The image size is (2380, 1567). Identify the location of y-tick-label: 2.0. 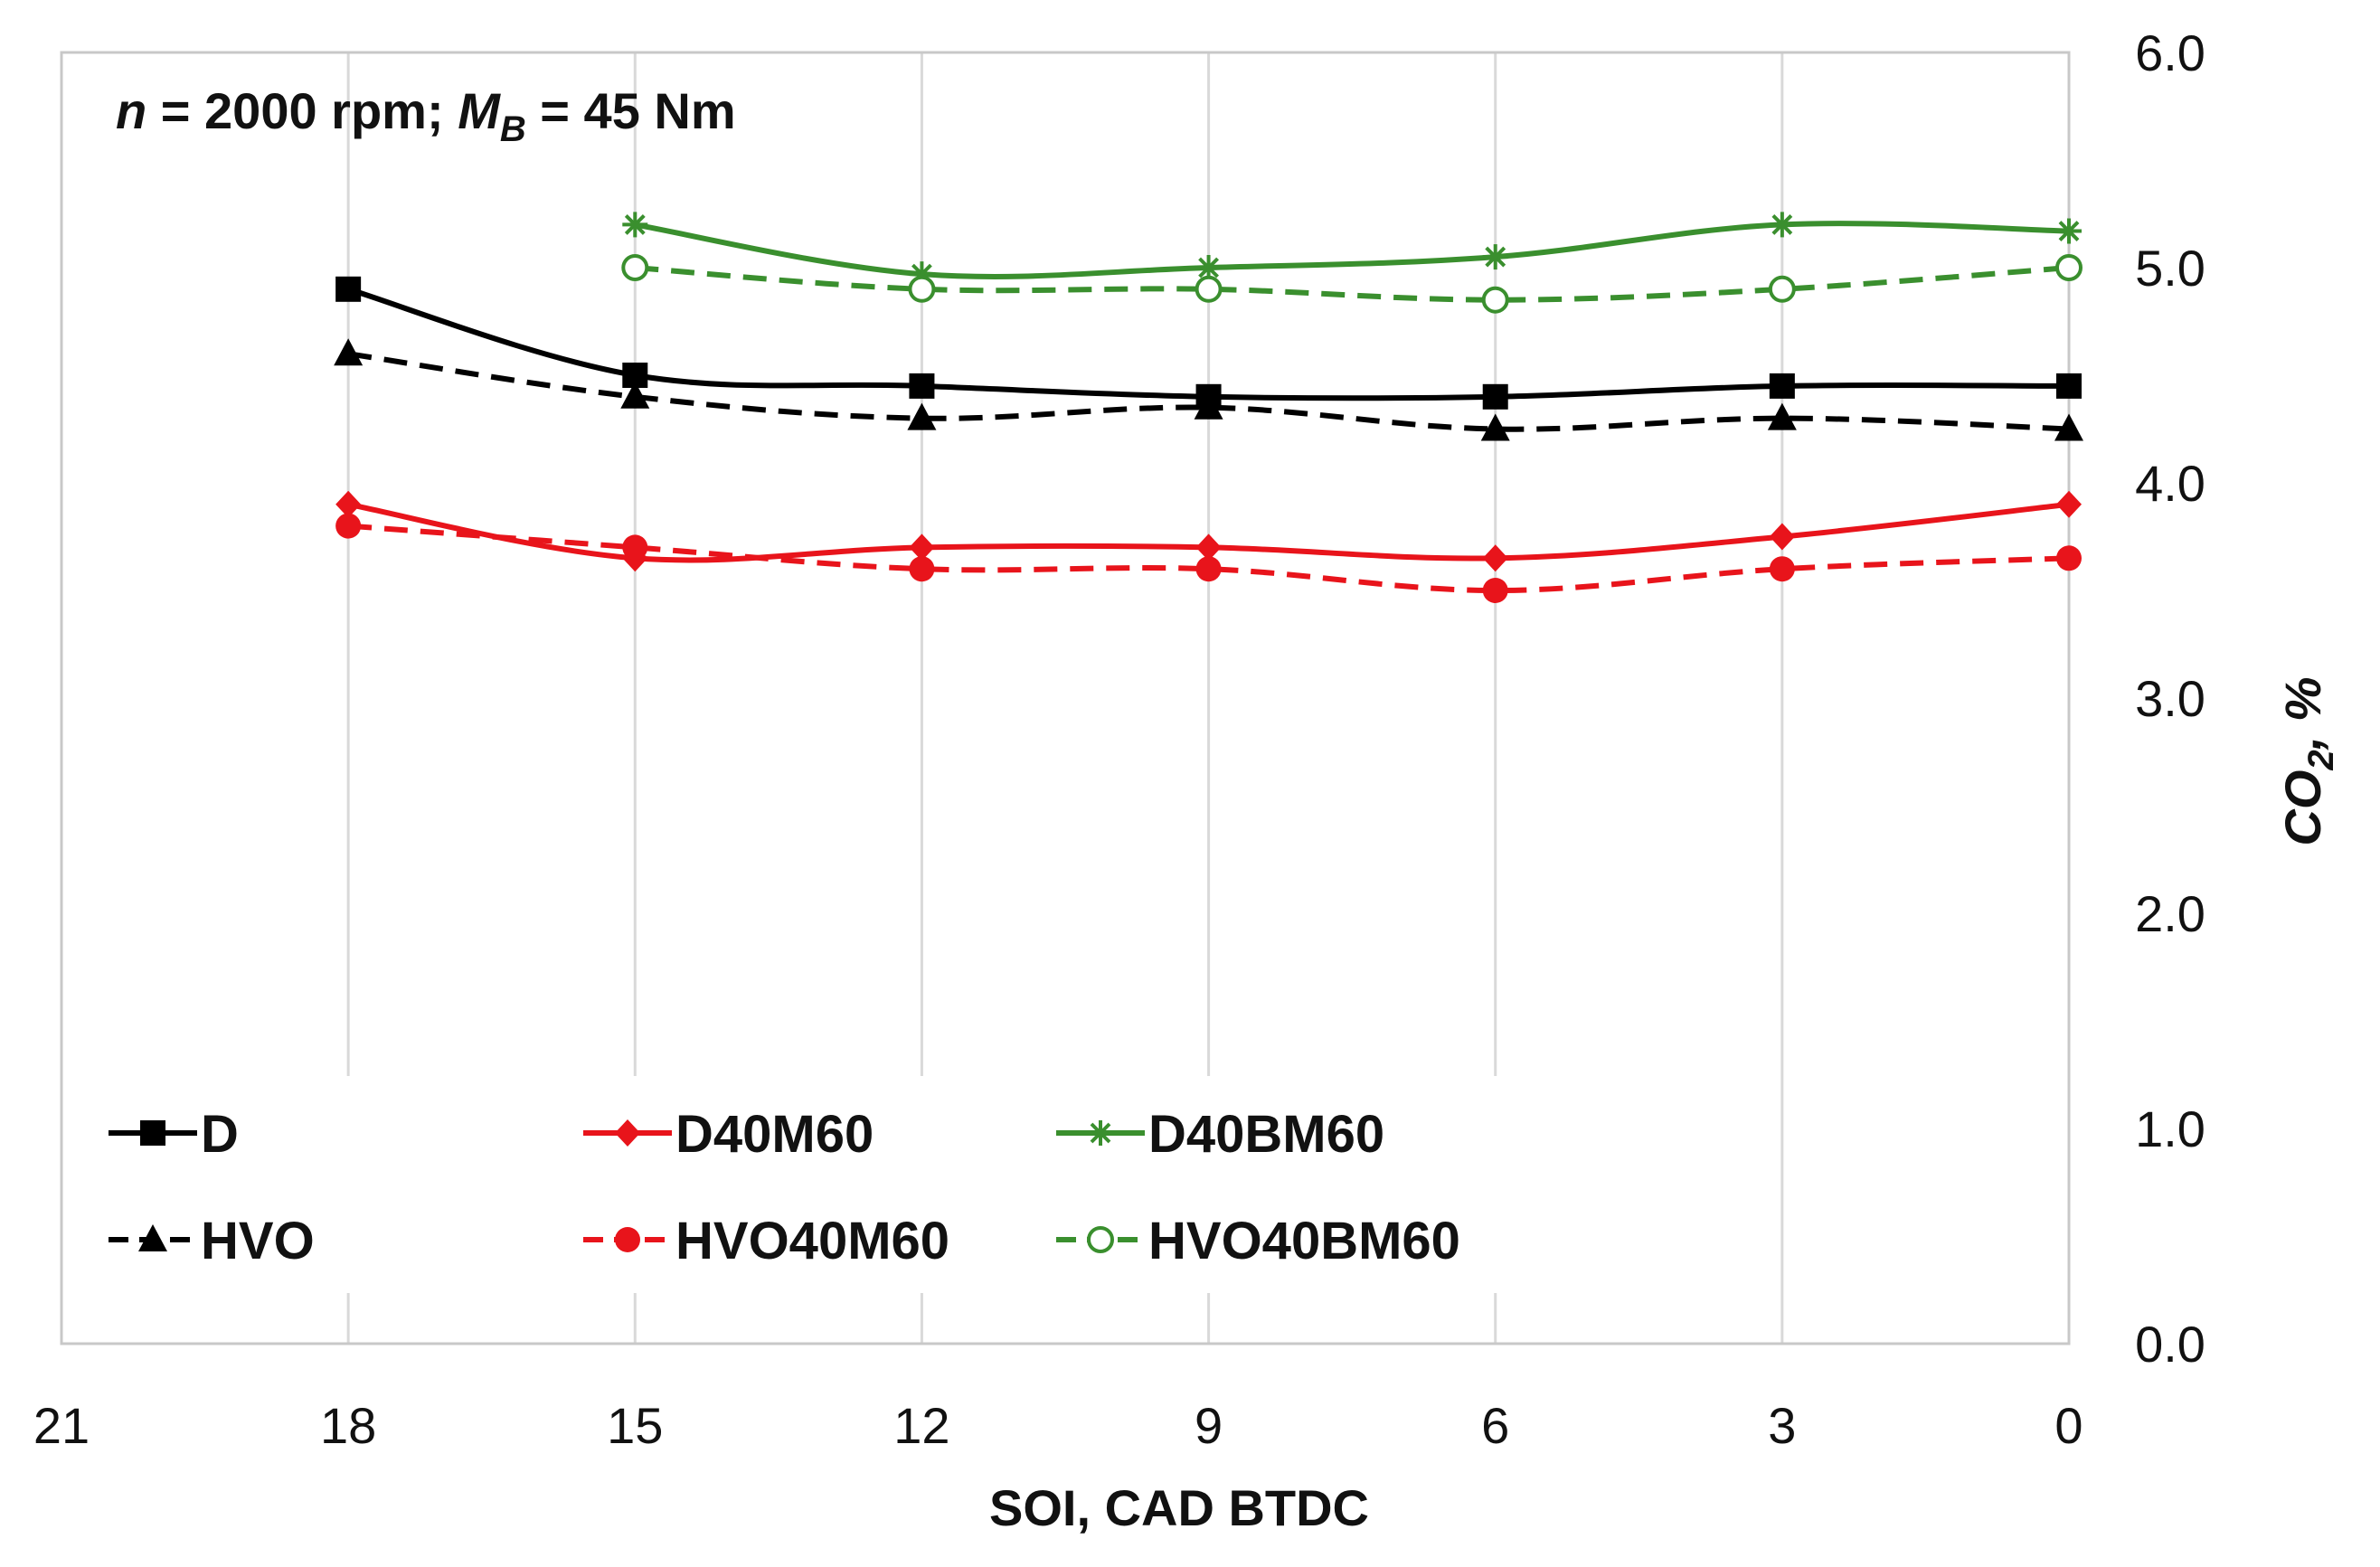
(2170, 913).